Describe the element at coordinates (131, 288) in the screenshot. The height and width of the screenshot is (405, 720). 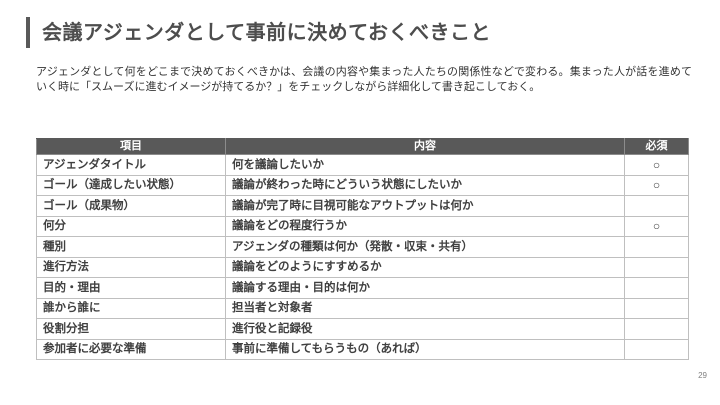
I see `cell-item: 目的・理由` at that location.